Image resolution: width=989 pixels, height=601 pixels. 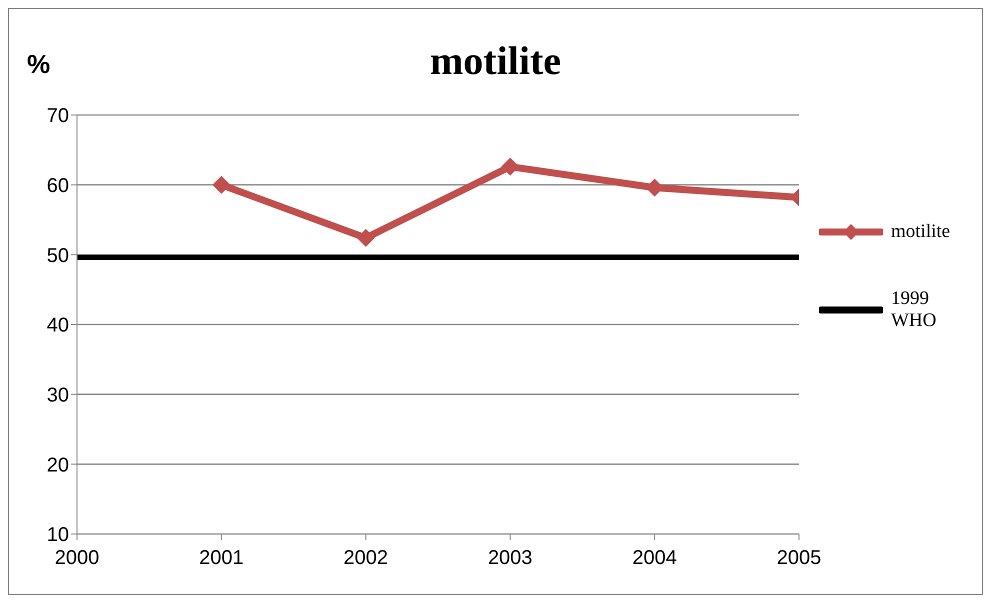 I want to click on x-tick-label: 2001, so click(x=221, y=558).